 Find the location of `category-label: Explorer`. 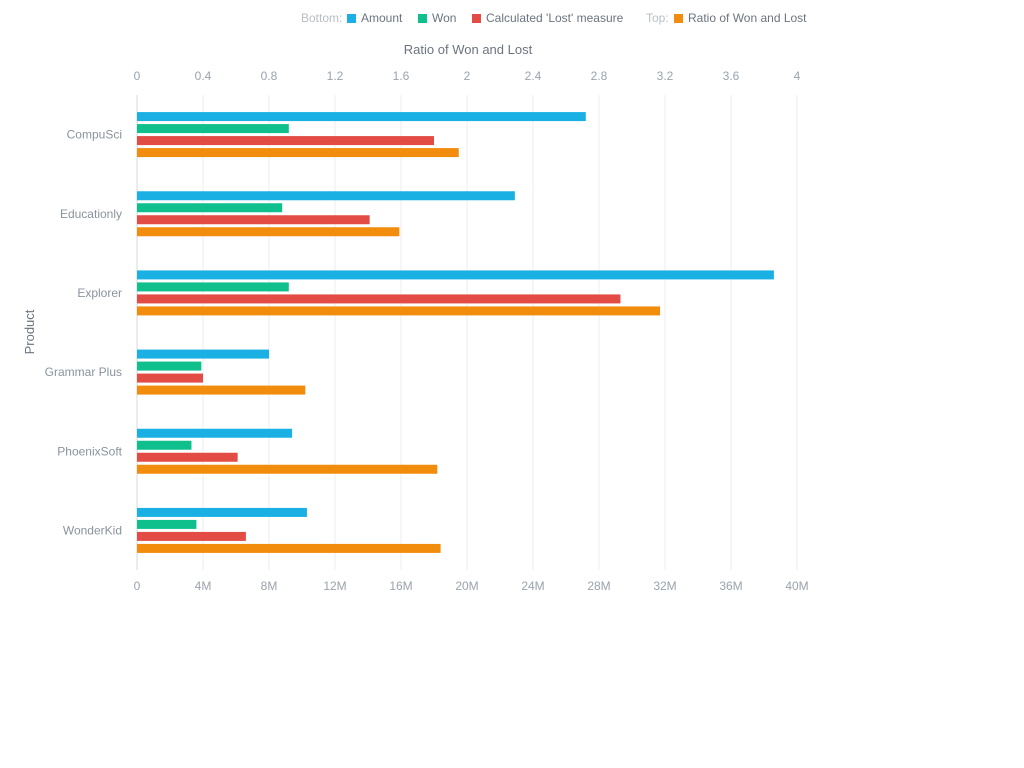

category-label: Explorer is located at coordinates (99, 293).